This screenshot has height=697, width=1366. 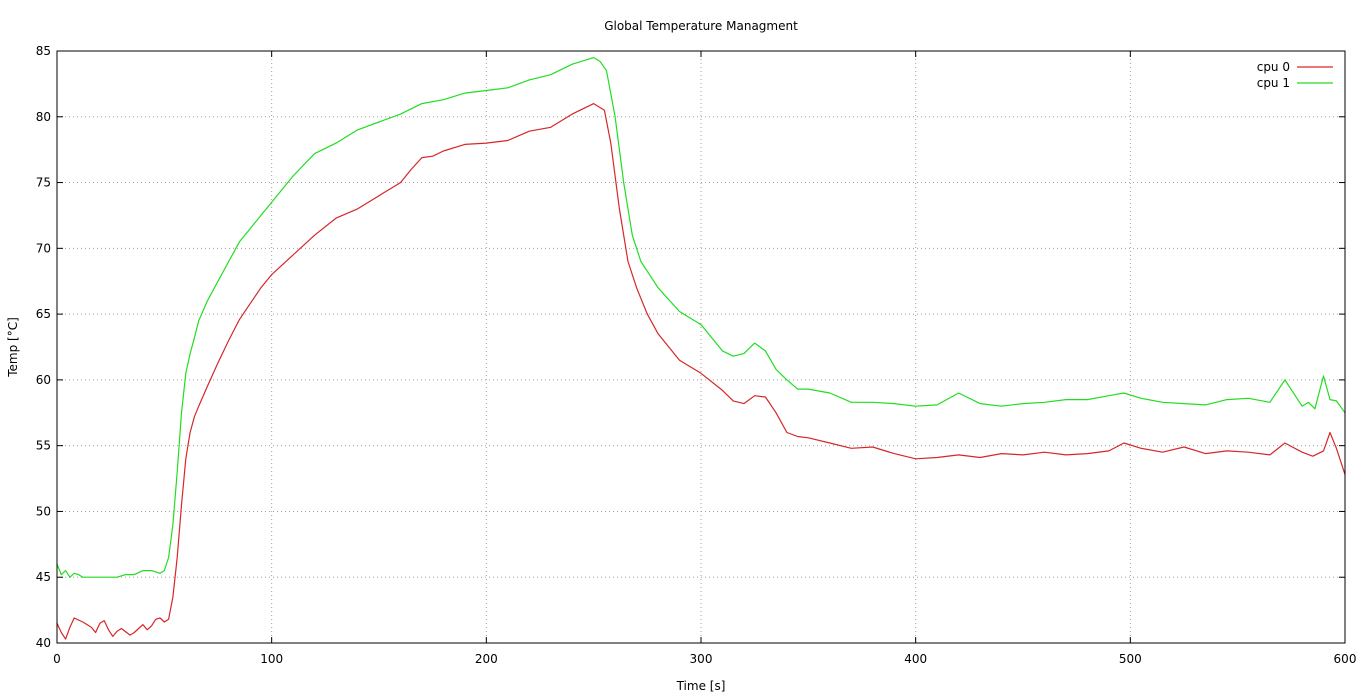 I want to click on y-tick-label: 85, so click(x=43, y=51).